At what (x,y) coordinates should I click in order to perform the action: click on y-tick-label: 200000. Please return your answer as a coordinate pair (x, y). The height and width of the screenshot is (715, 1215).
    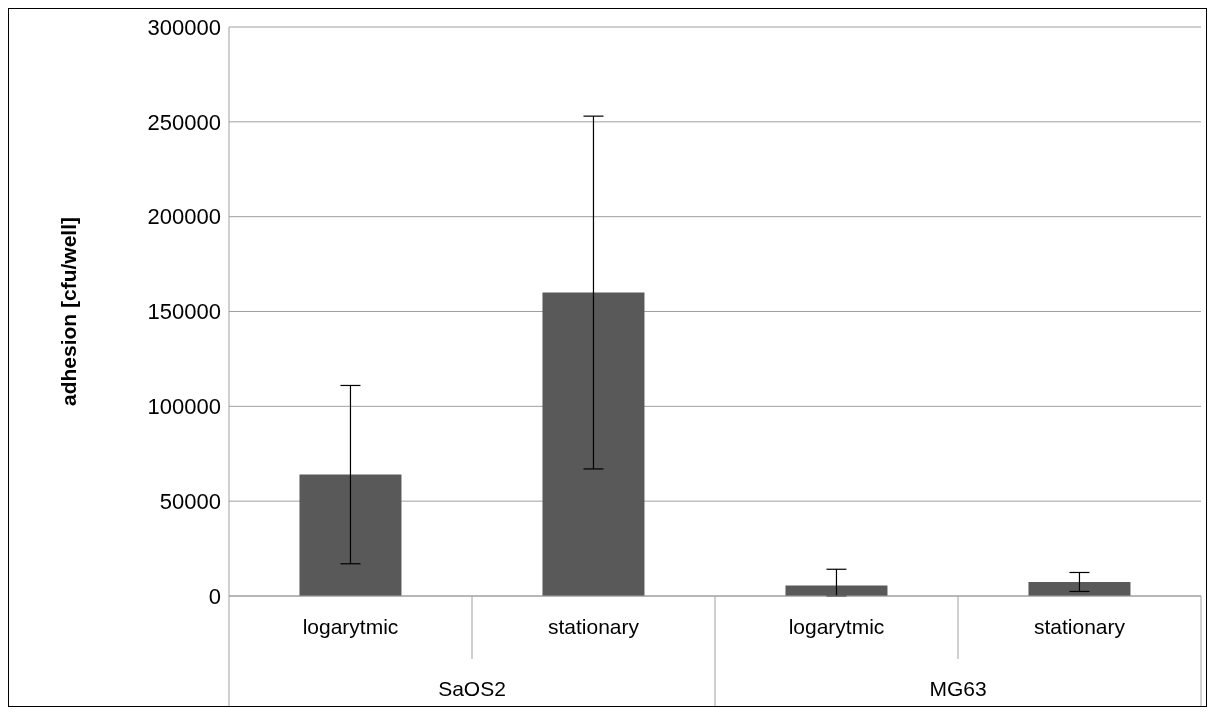
    Looking at the image, I should click on (184, 217).